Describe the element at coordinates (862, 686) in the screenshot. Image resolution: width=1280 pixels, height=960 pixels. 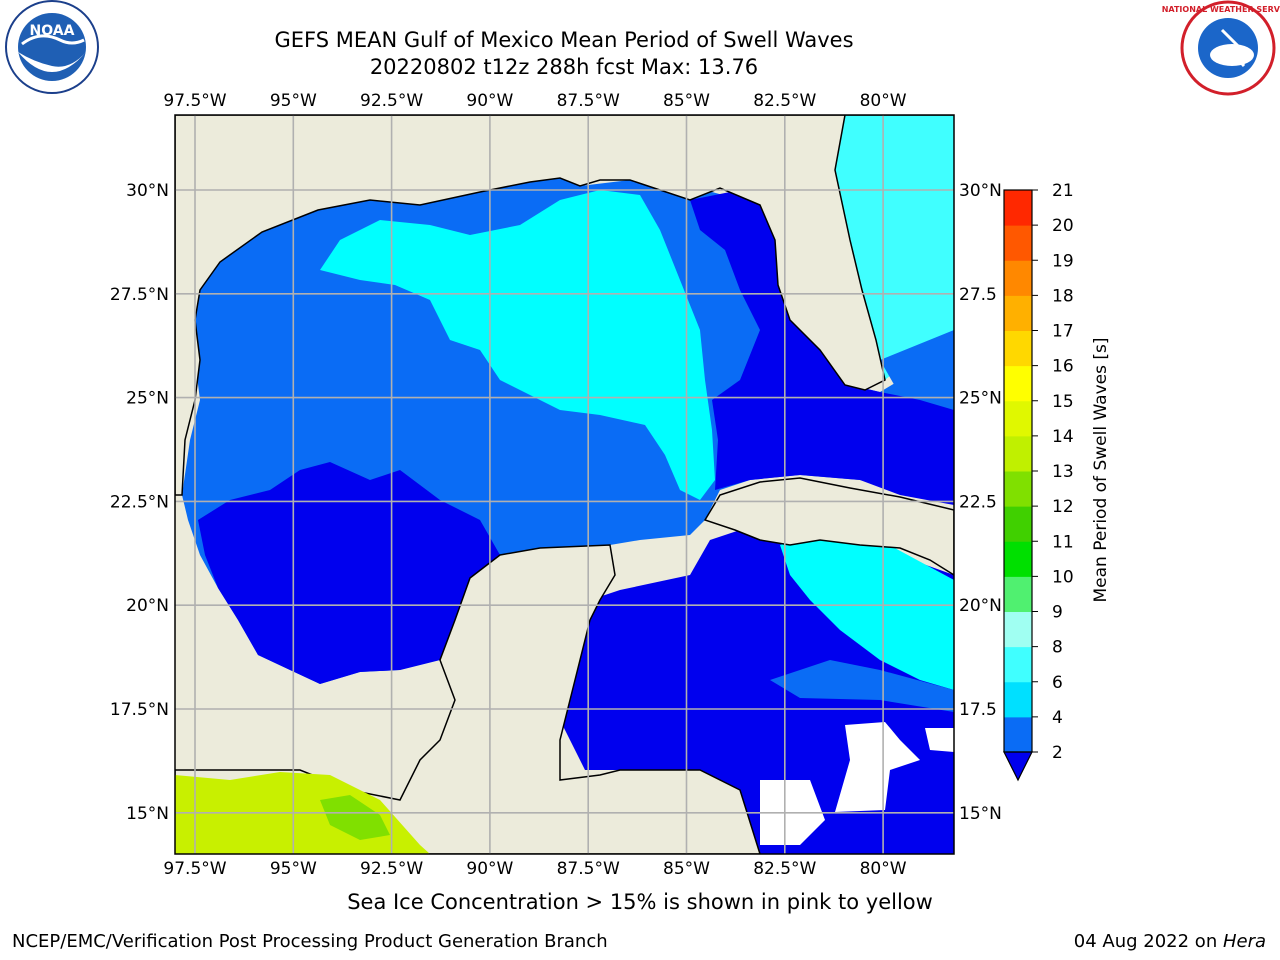
I see `caribbean-midblue` at that location.